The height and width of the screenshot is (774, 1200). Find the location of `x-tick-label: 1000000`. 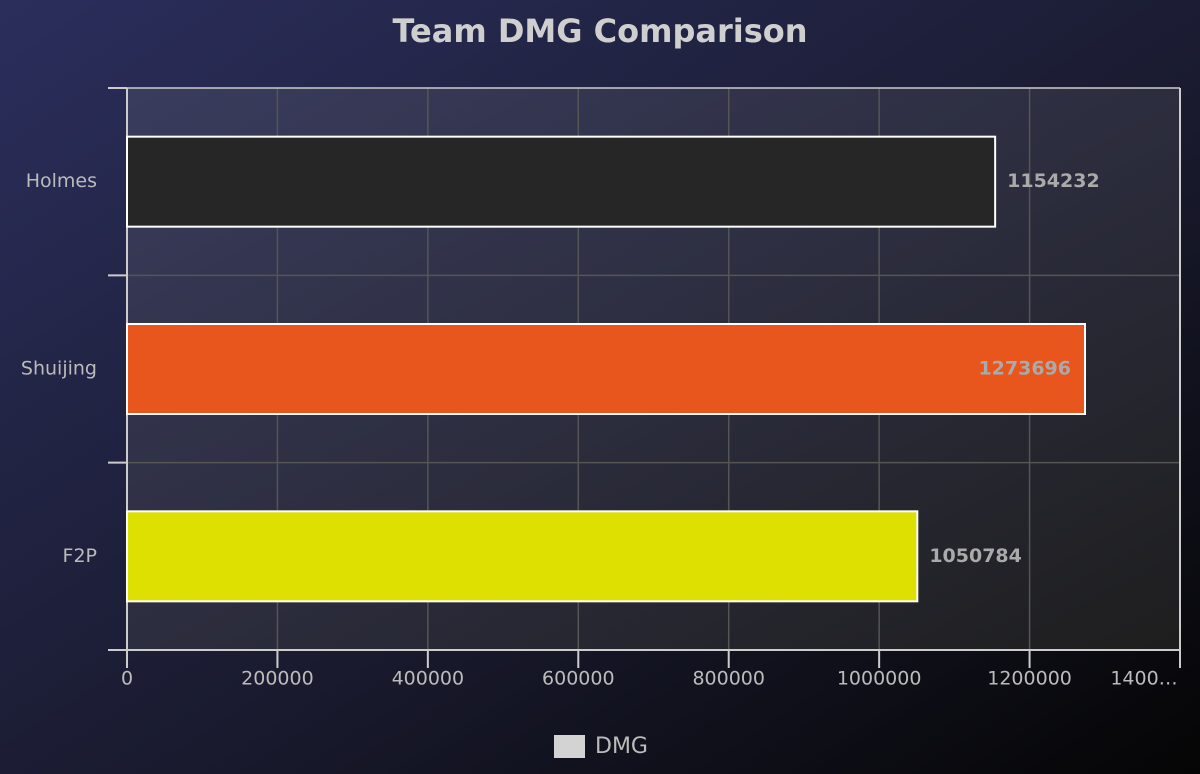

x-tick-label: 1000000 is located at coordinates (879, 679).